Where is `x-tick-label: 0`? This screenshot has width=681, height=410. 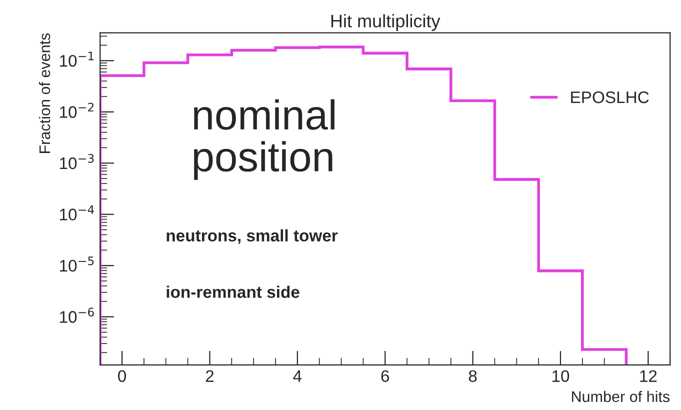
x-tick-label: 0 is located at coordinates (122, 376).